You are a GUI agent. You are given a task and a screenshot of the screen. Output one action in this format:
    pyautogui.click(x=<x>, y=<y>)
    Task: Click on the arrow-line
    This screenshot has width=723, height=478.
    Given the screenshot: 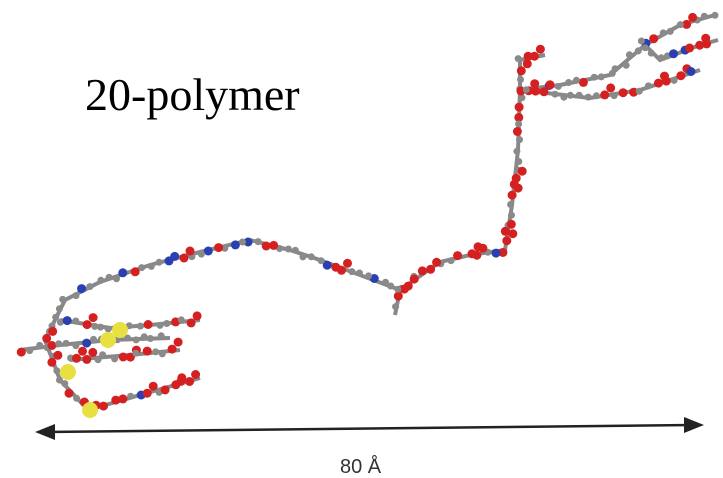 What is the action you would take?
    pyautogui.click(x=368, y=428)
    